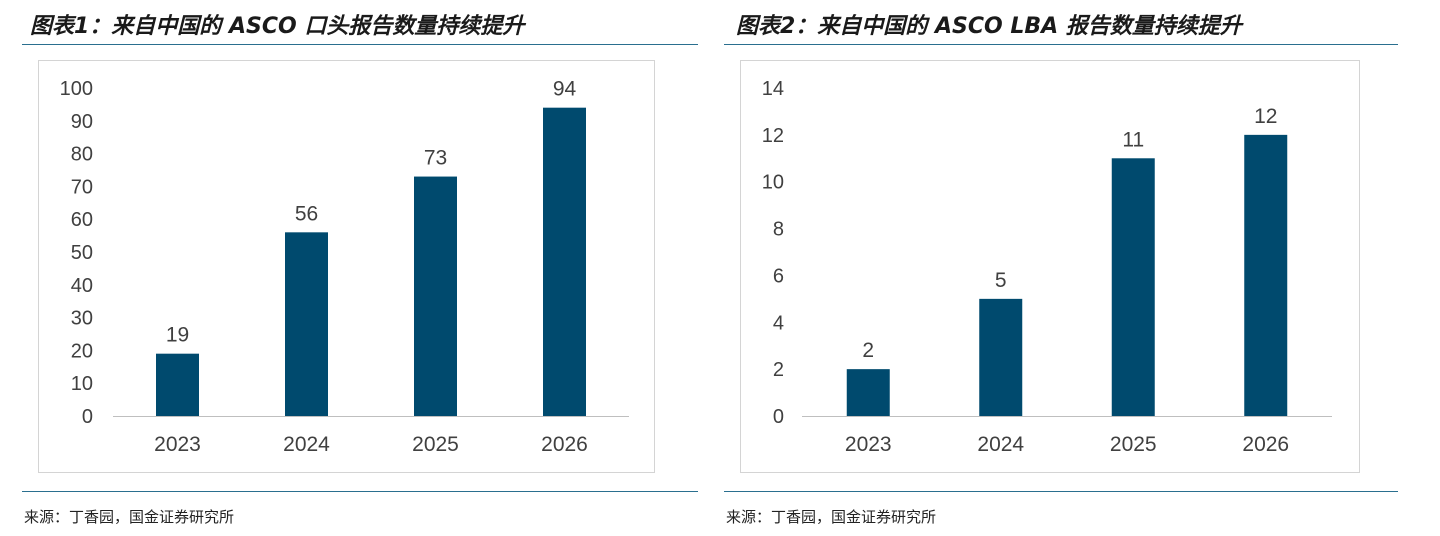 The height and width of the screenshot is (536, 1440). What do you see at coordinates (773, 136) in the screenshot?
I see `y-tick-label: 12` at bounding box center [773, 136].